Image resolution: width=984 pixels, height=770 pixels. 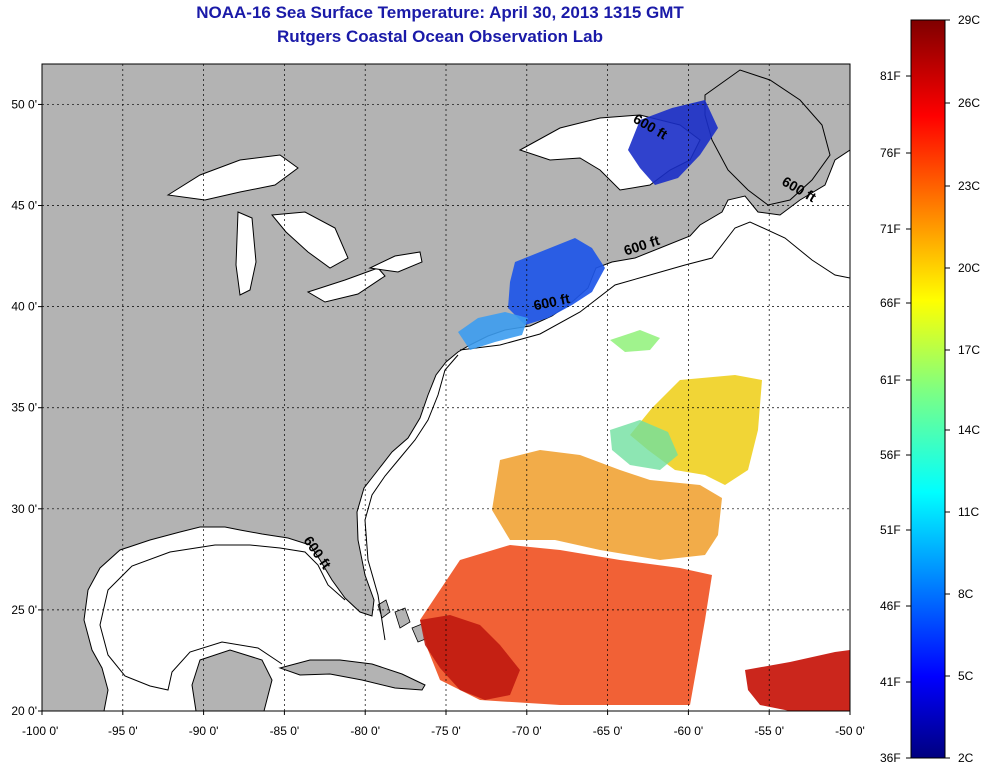 I want to click on lon-tick-label: -85 0', so click(x=285, y=731).